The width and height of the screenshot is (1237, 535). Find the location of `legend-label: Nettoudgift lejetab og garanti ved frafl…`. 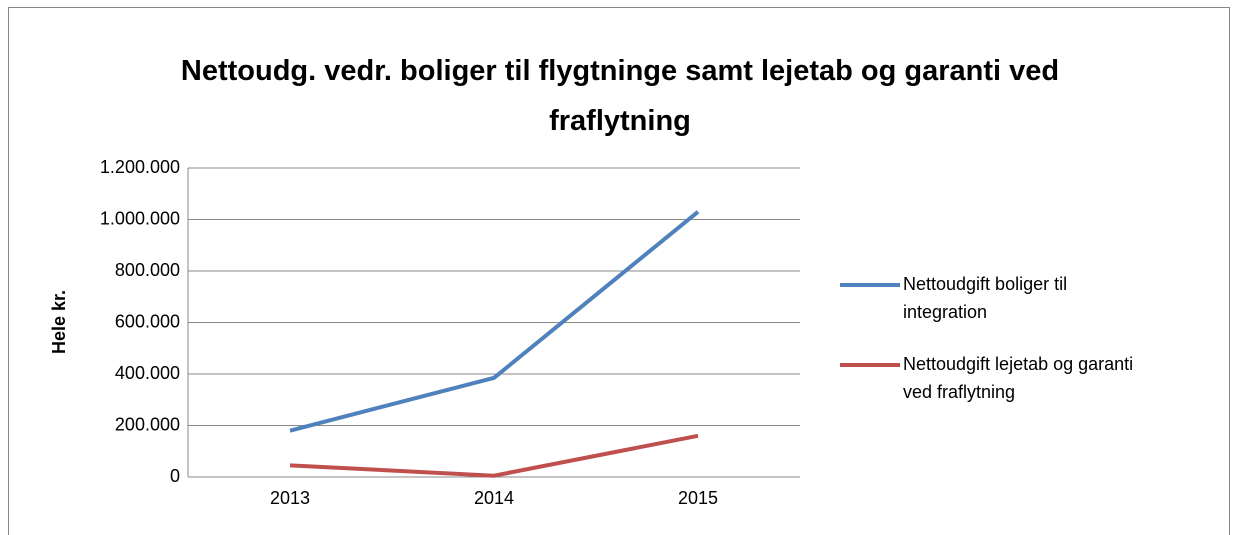

legend-label: Nettoudgift lejetab og garanti ved frafl… is located at coordinates (1018, 378).